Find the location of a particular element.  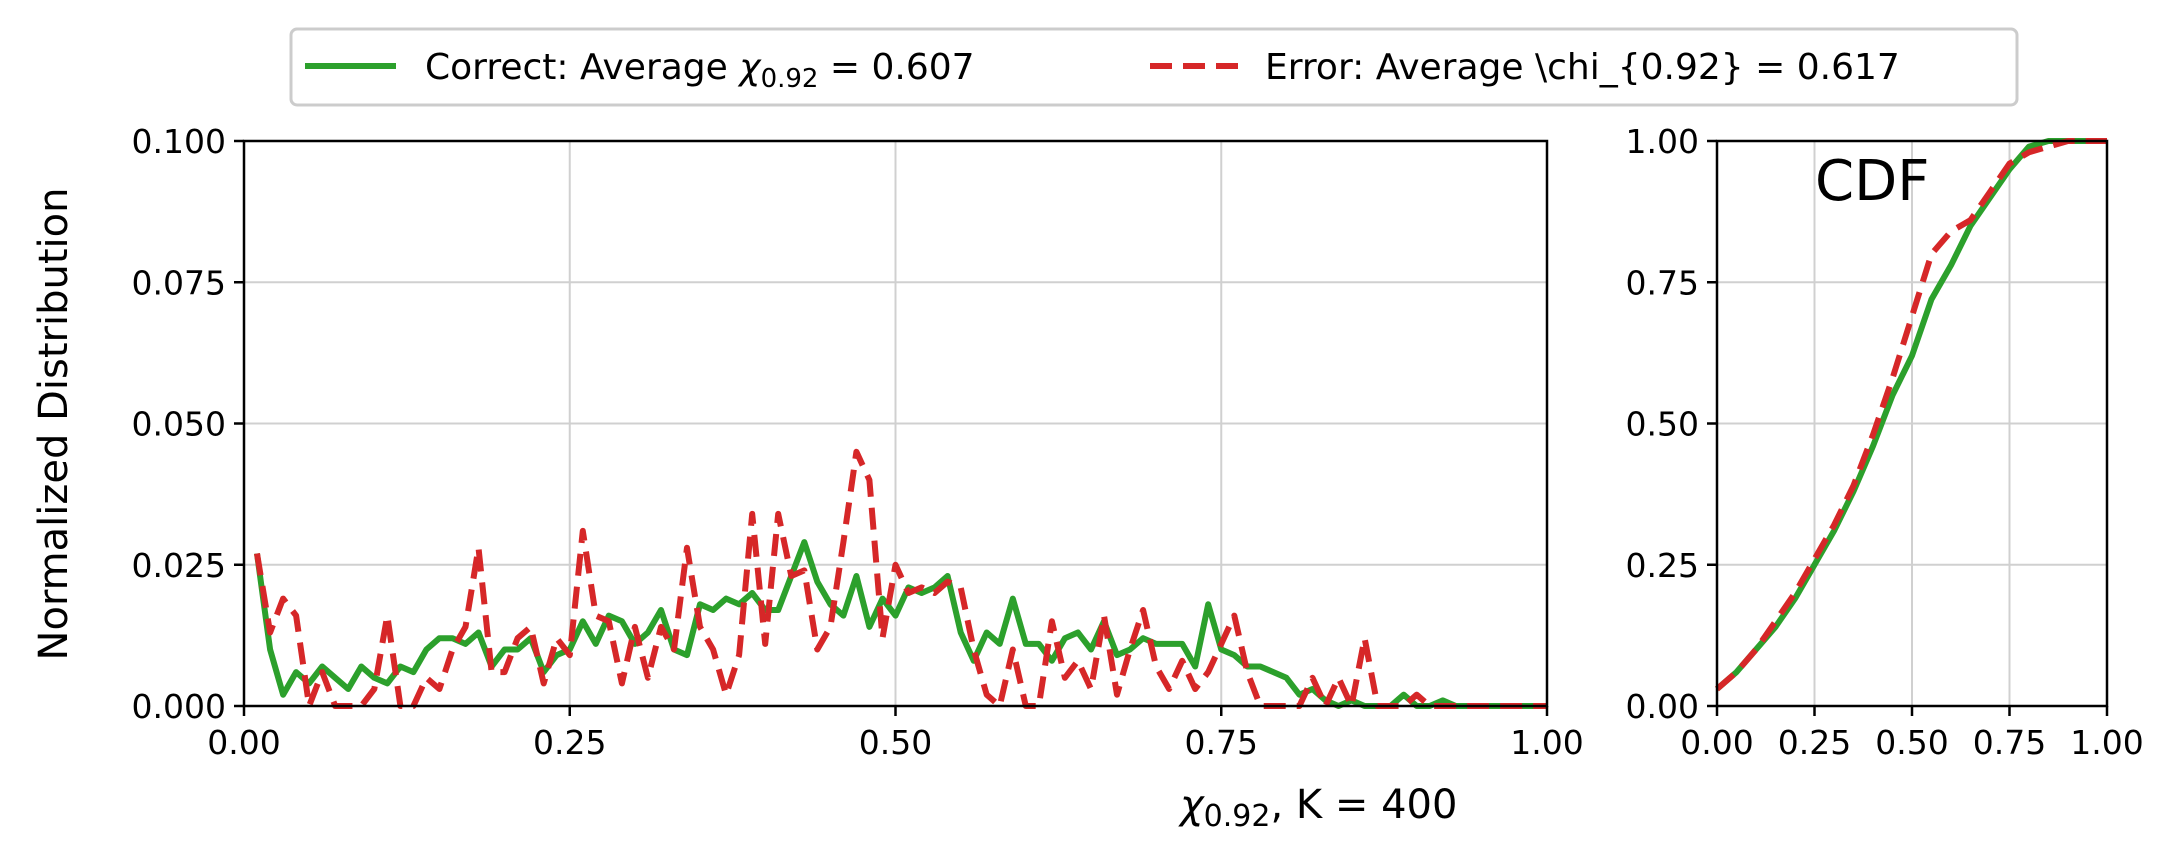

main-ytick-label: 0.025 is located at coordinates (179, 565).